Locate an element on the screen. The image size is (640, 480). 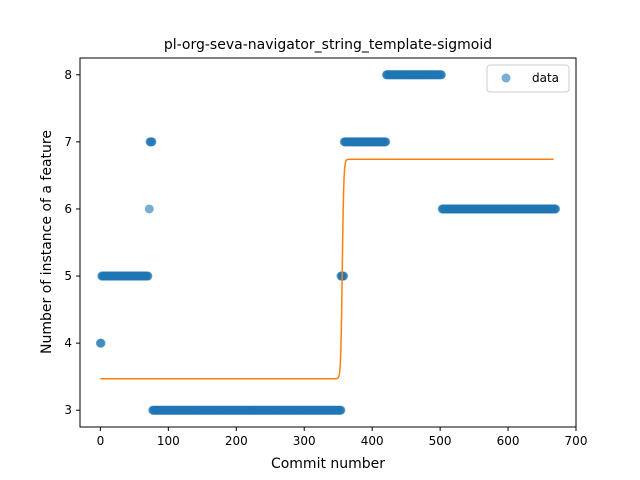
x-tick-label: 600 is located at coordinates (508, 441).